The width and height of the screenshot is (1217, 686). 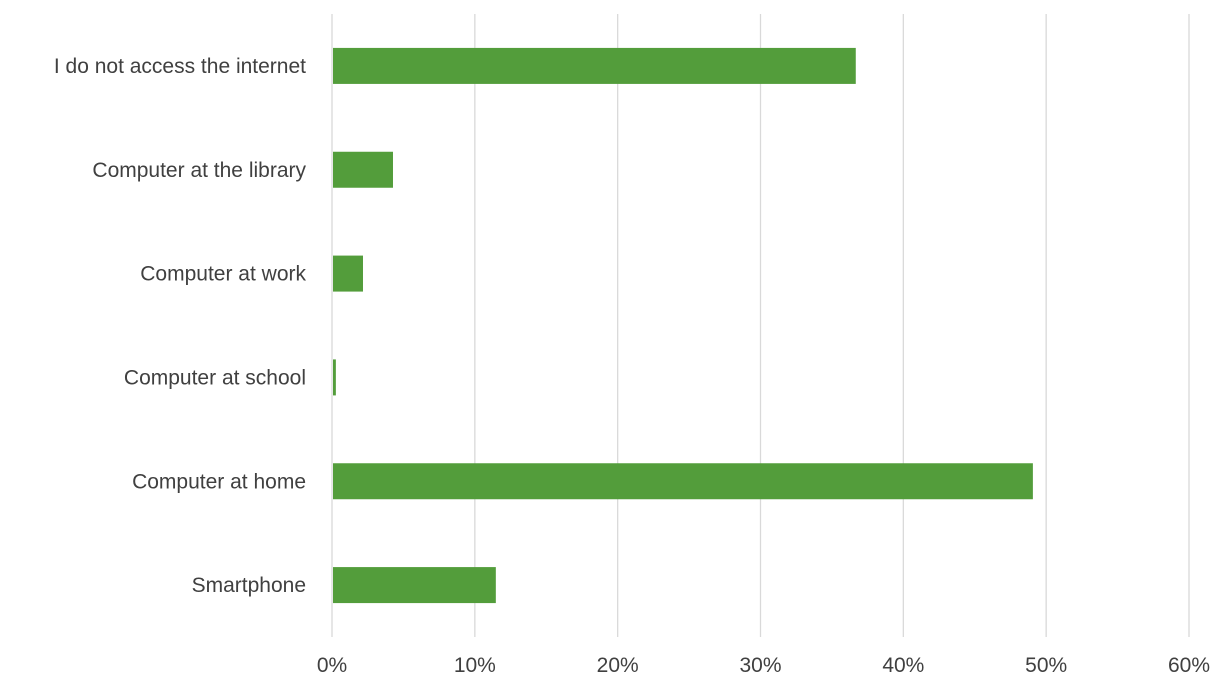 What do you see at coordinates (249, 585) in the screenshot?
I see `category-label: Smartphone` at bounding box center [249, 585].